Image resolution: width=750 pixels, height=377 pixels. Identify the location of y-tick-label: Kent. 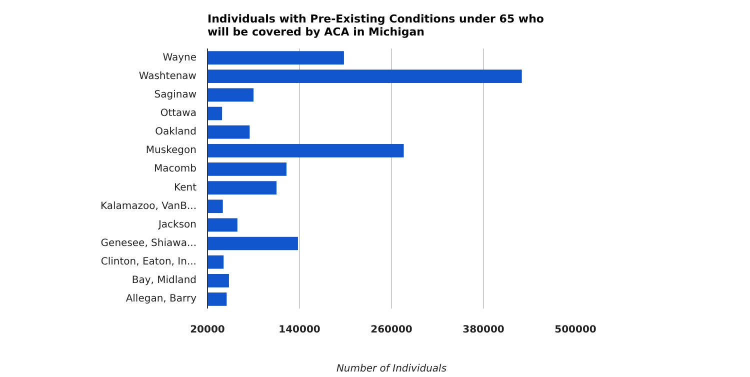
(185, 188).